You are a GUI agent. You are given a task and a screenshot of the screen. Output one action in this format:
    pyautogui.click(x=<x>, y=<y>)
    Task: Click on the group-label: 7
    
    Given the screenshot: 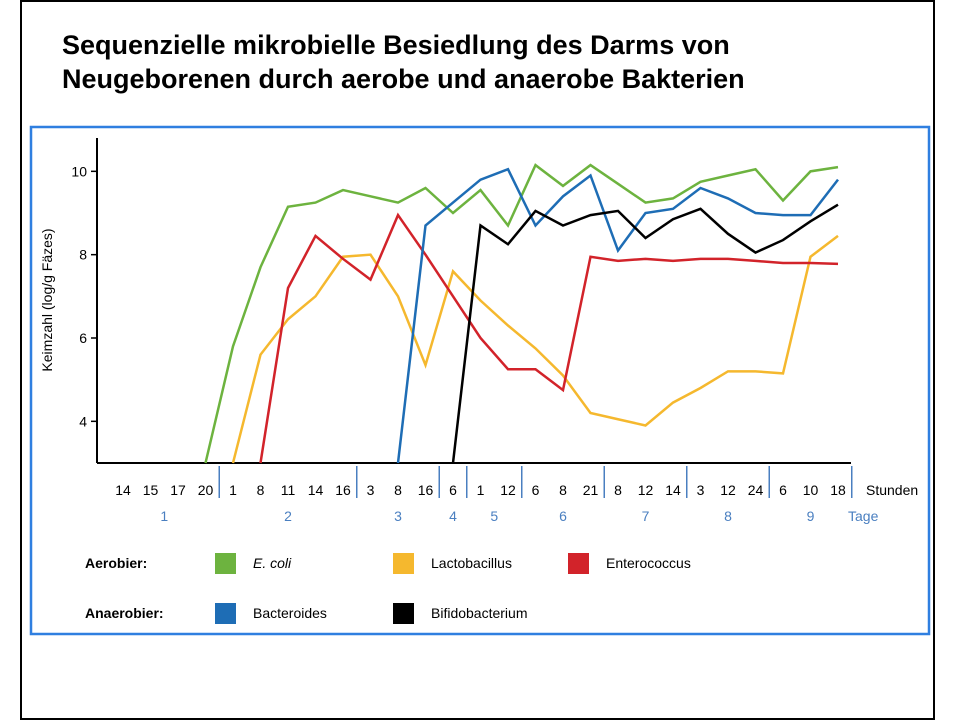 What is the action you would take?
    pyautogui.click(x=646, y=516)
    